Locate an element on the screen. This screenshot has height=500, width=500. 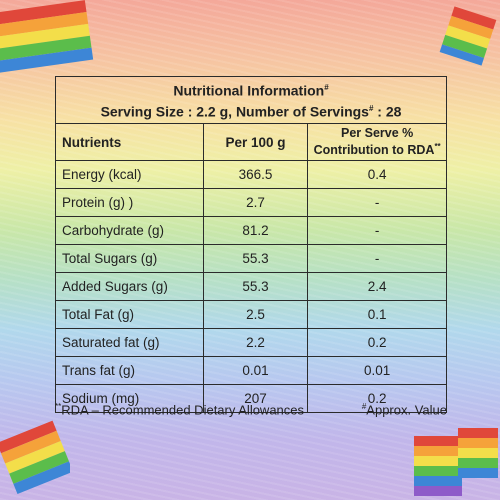
nutrient-name: Trans fat (g) is located at coordinates (129, 370).